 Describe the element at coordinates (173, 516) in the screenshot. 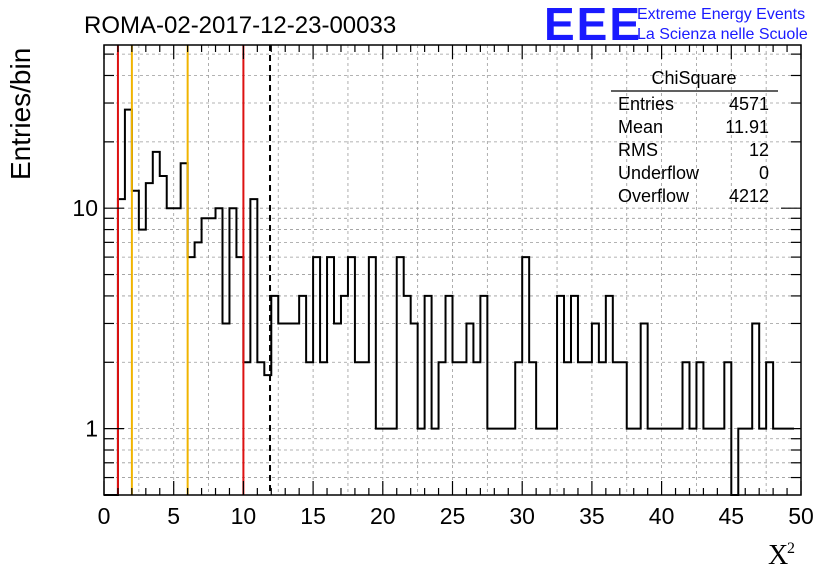

I see `x-tick-label: 5` at that location.